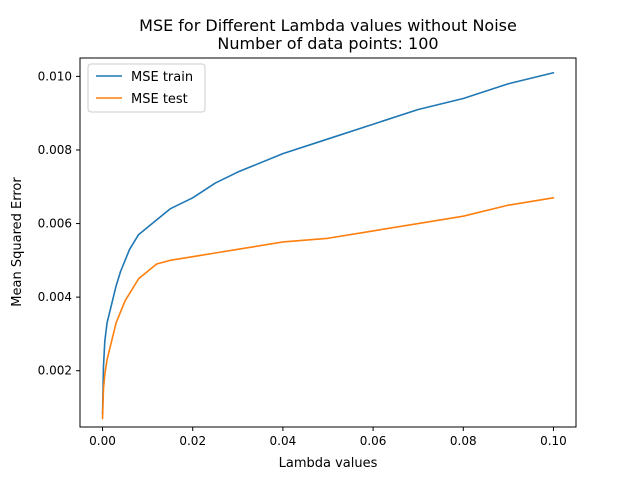 The height and width of the screenshot is (480, 640). I want to click on chart-subtitle: Number of data points: 100, so click(327, 43).